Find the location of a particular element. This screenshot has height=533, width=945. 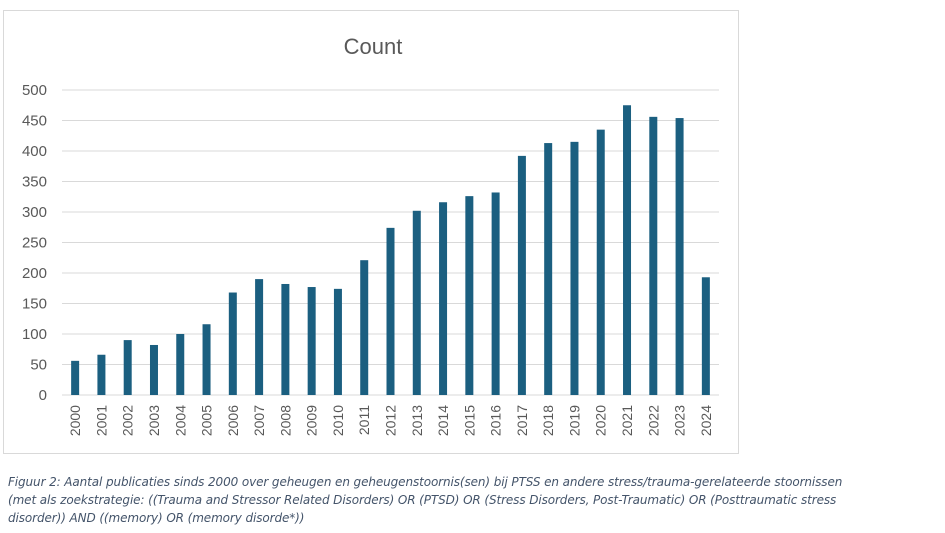

x-tick-label: 2014 is located at coordinates (443, 420).